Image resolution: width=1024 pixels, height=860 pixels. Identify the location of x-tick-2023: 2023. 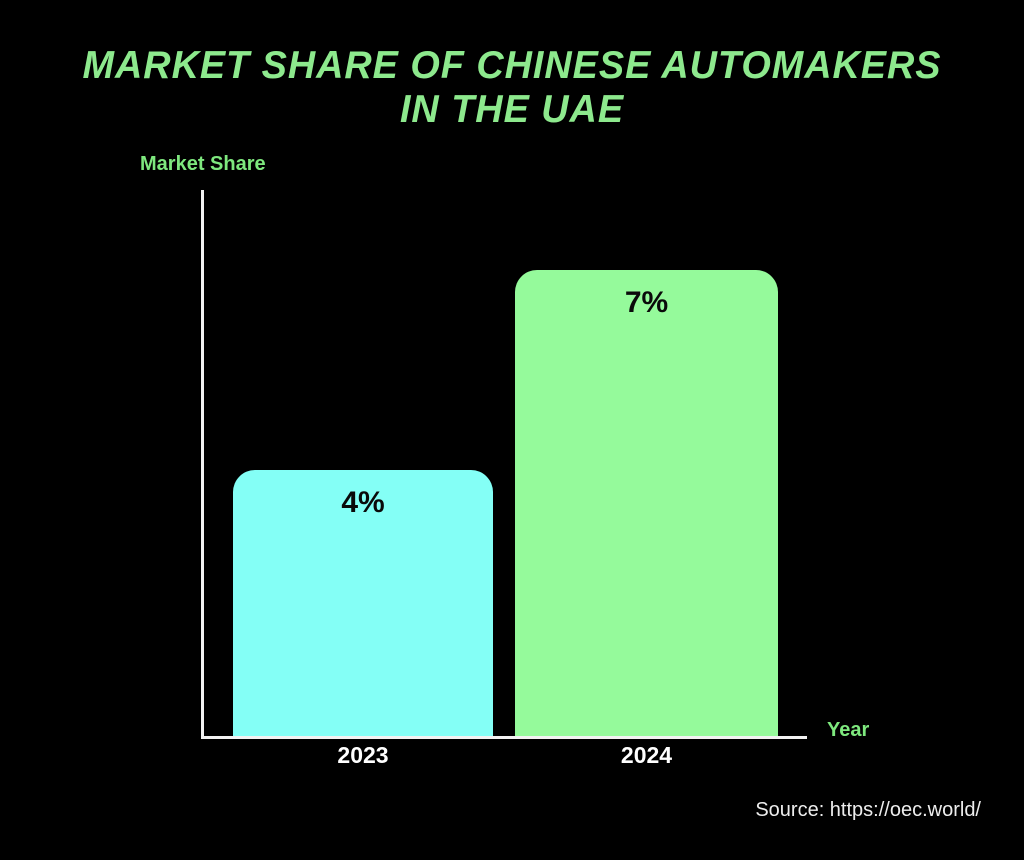
(363, 755).